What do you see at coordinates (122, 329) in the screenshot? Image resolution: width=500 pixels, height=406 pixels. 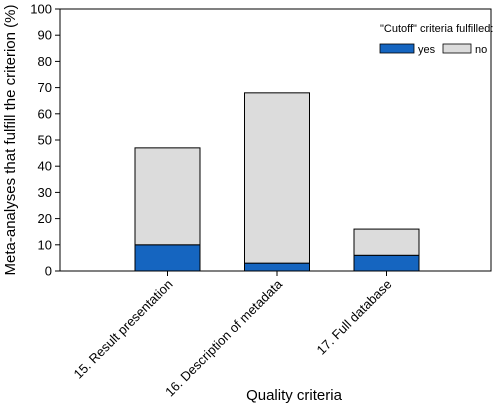 I see `x-tick-label: 15. Result presentation` at bounding box center [122, 329].